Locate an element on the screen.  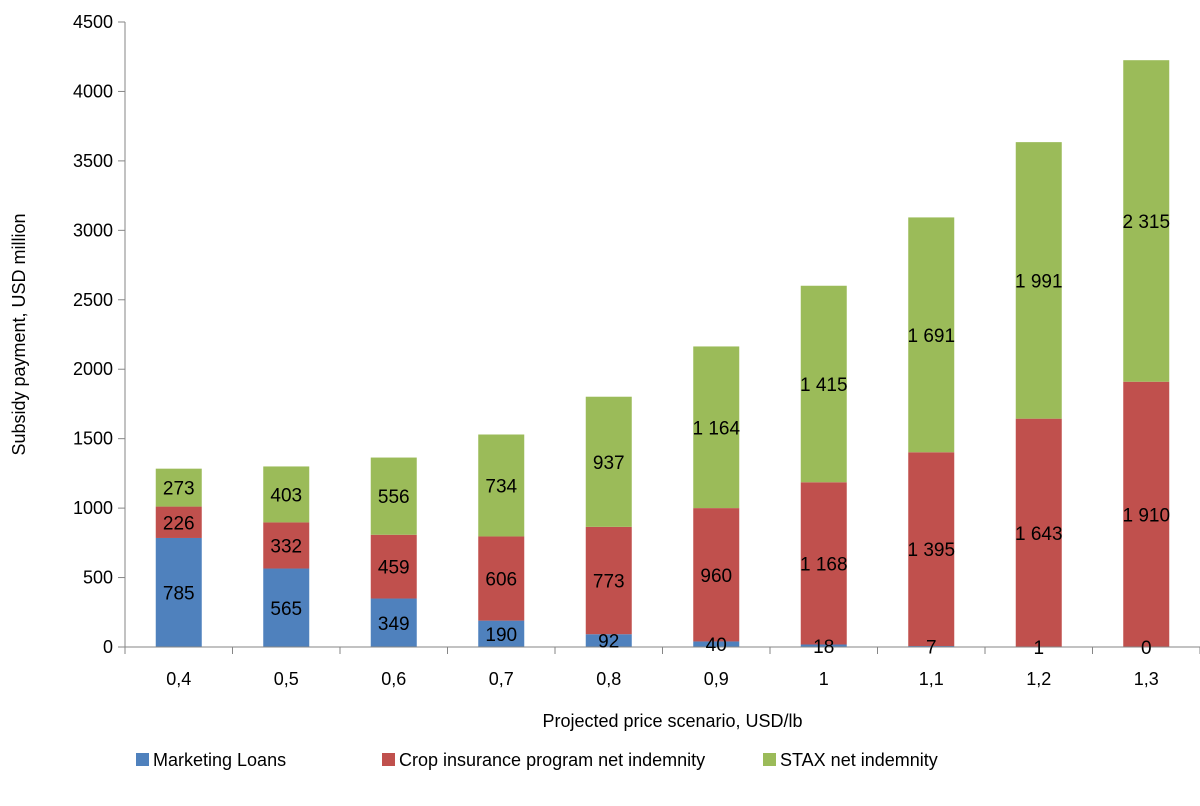
data-label: 2 315 is located at coordinates (1146, 222).